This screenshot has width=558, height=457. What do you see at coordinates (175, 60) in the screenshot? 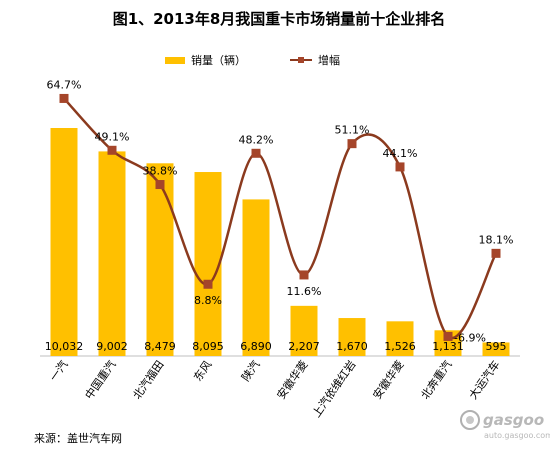
I see `legend-swatch-sales` at bounding box center [175, 60].